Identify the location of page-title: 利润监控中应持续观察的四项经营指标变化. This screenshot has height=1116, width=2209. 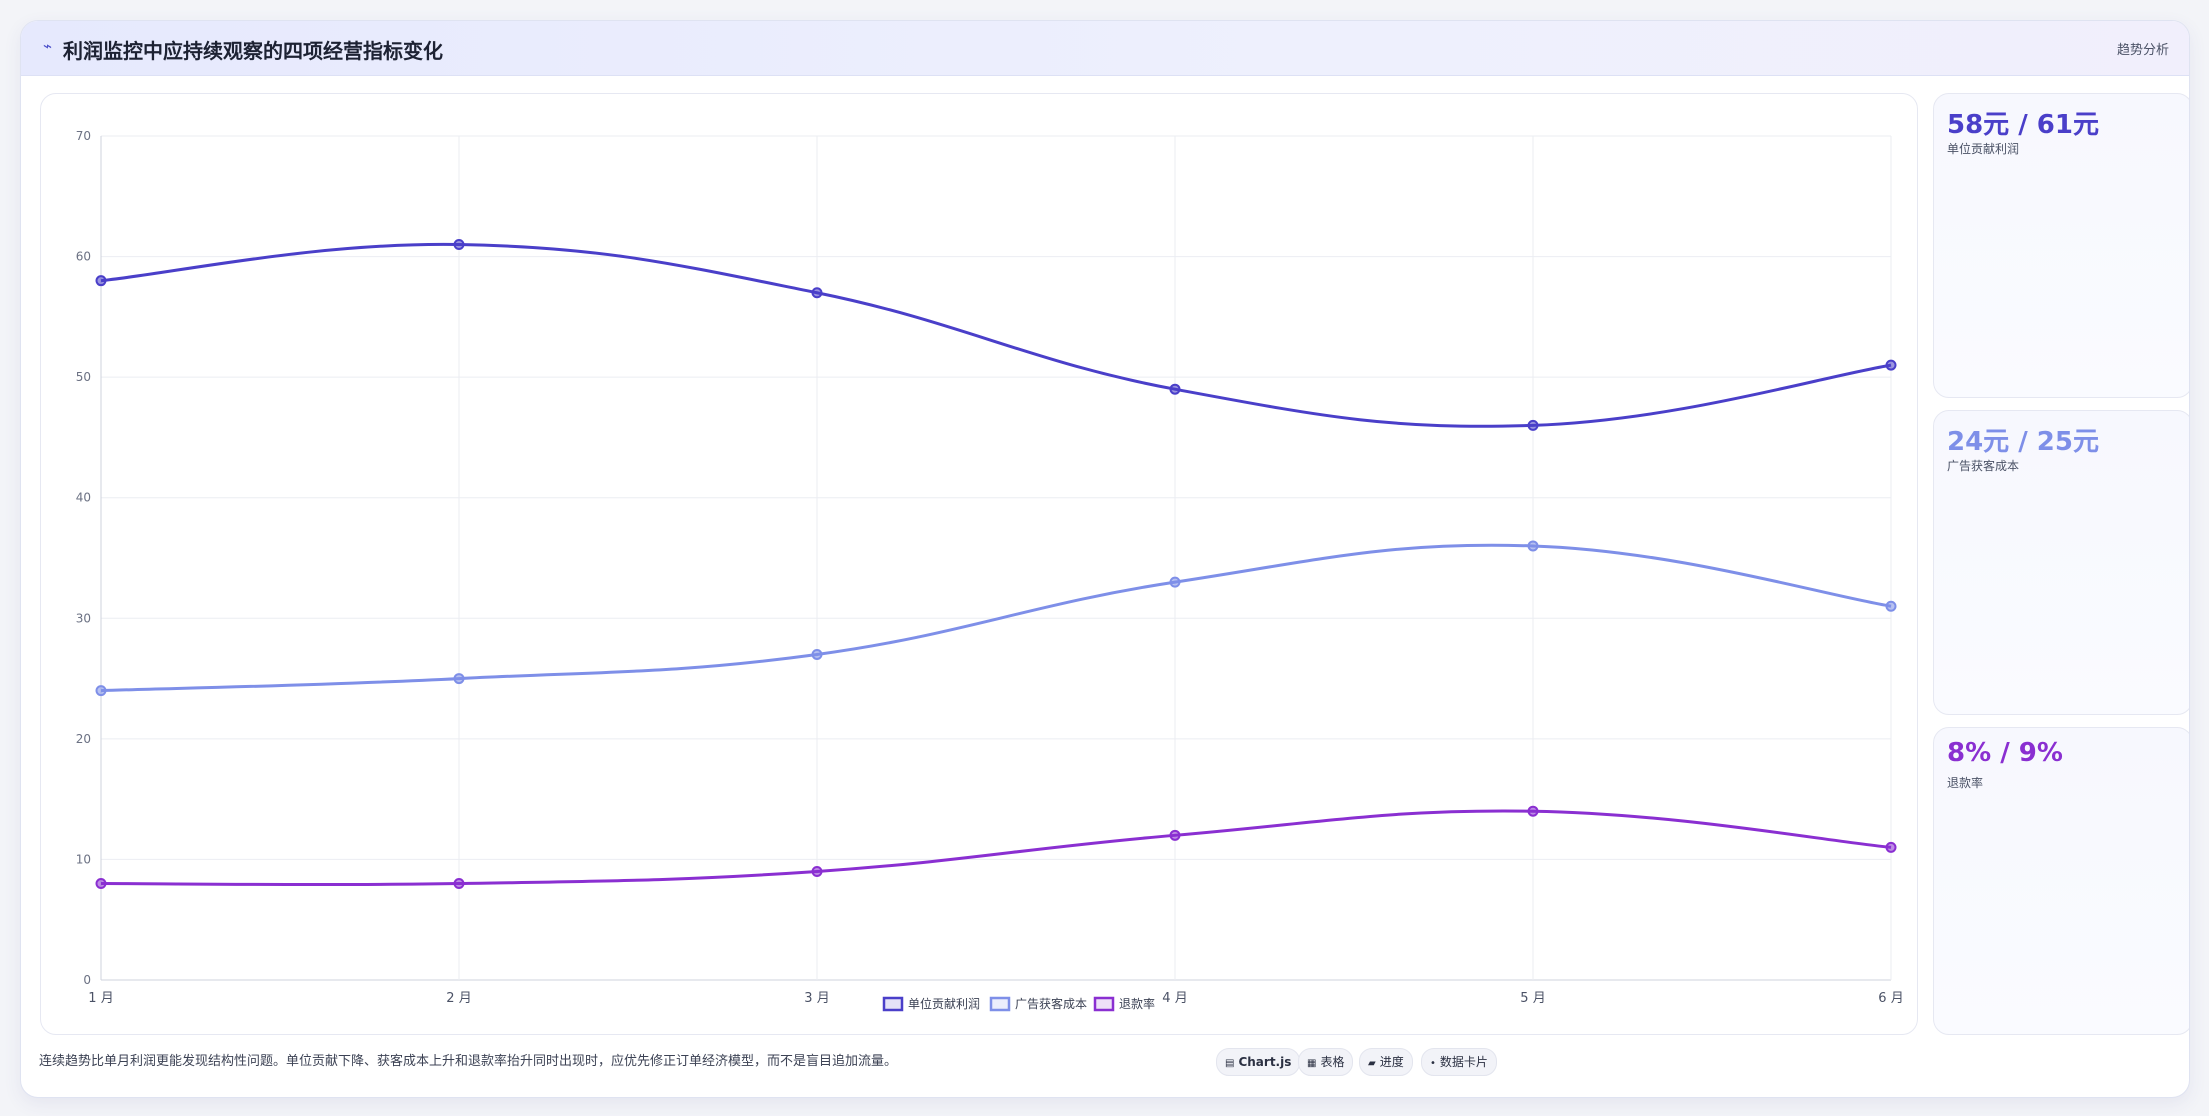
(253, 51).